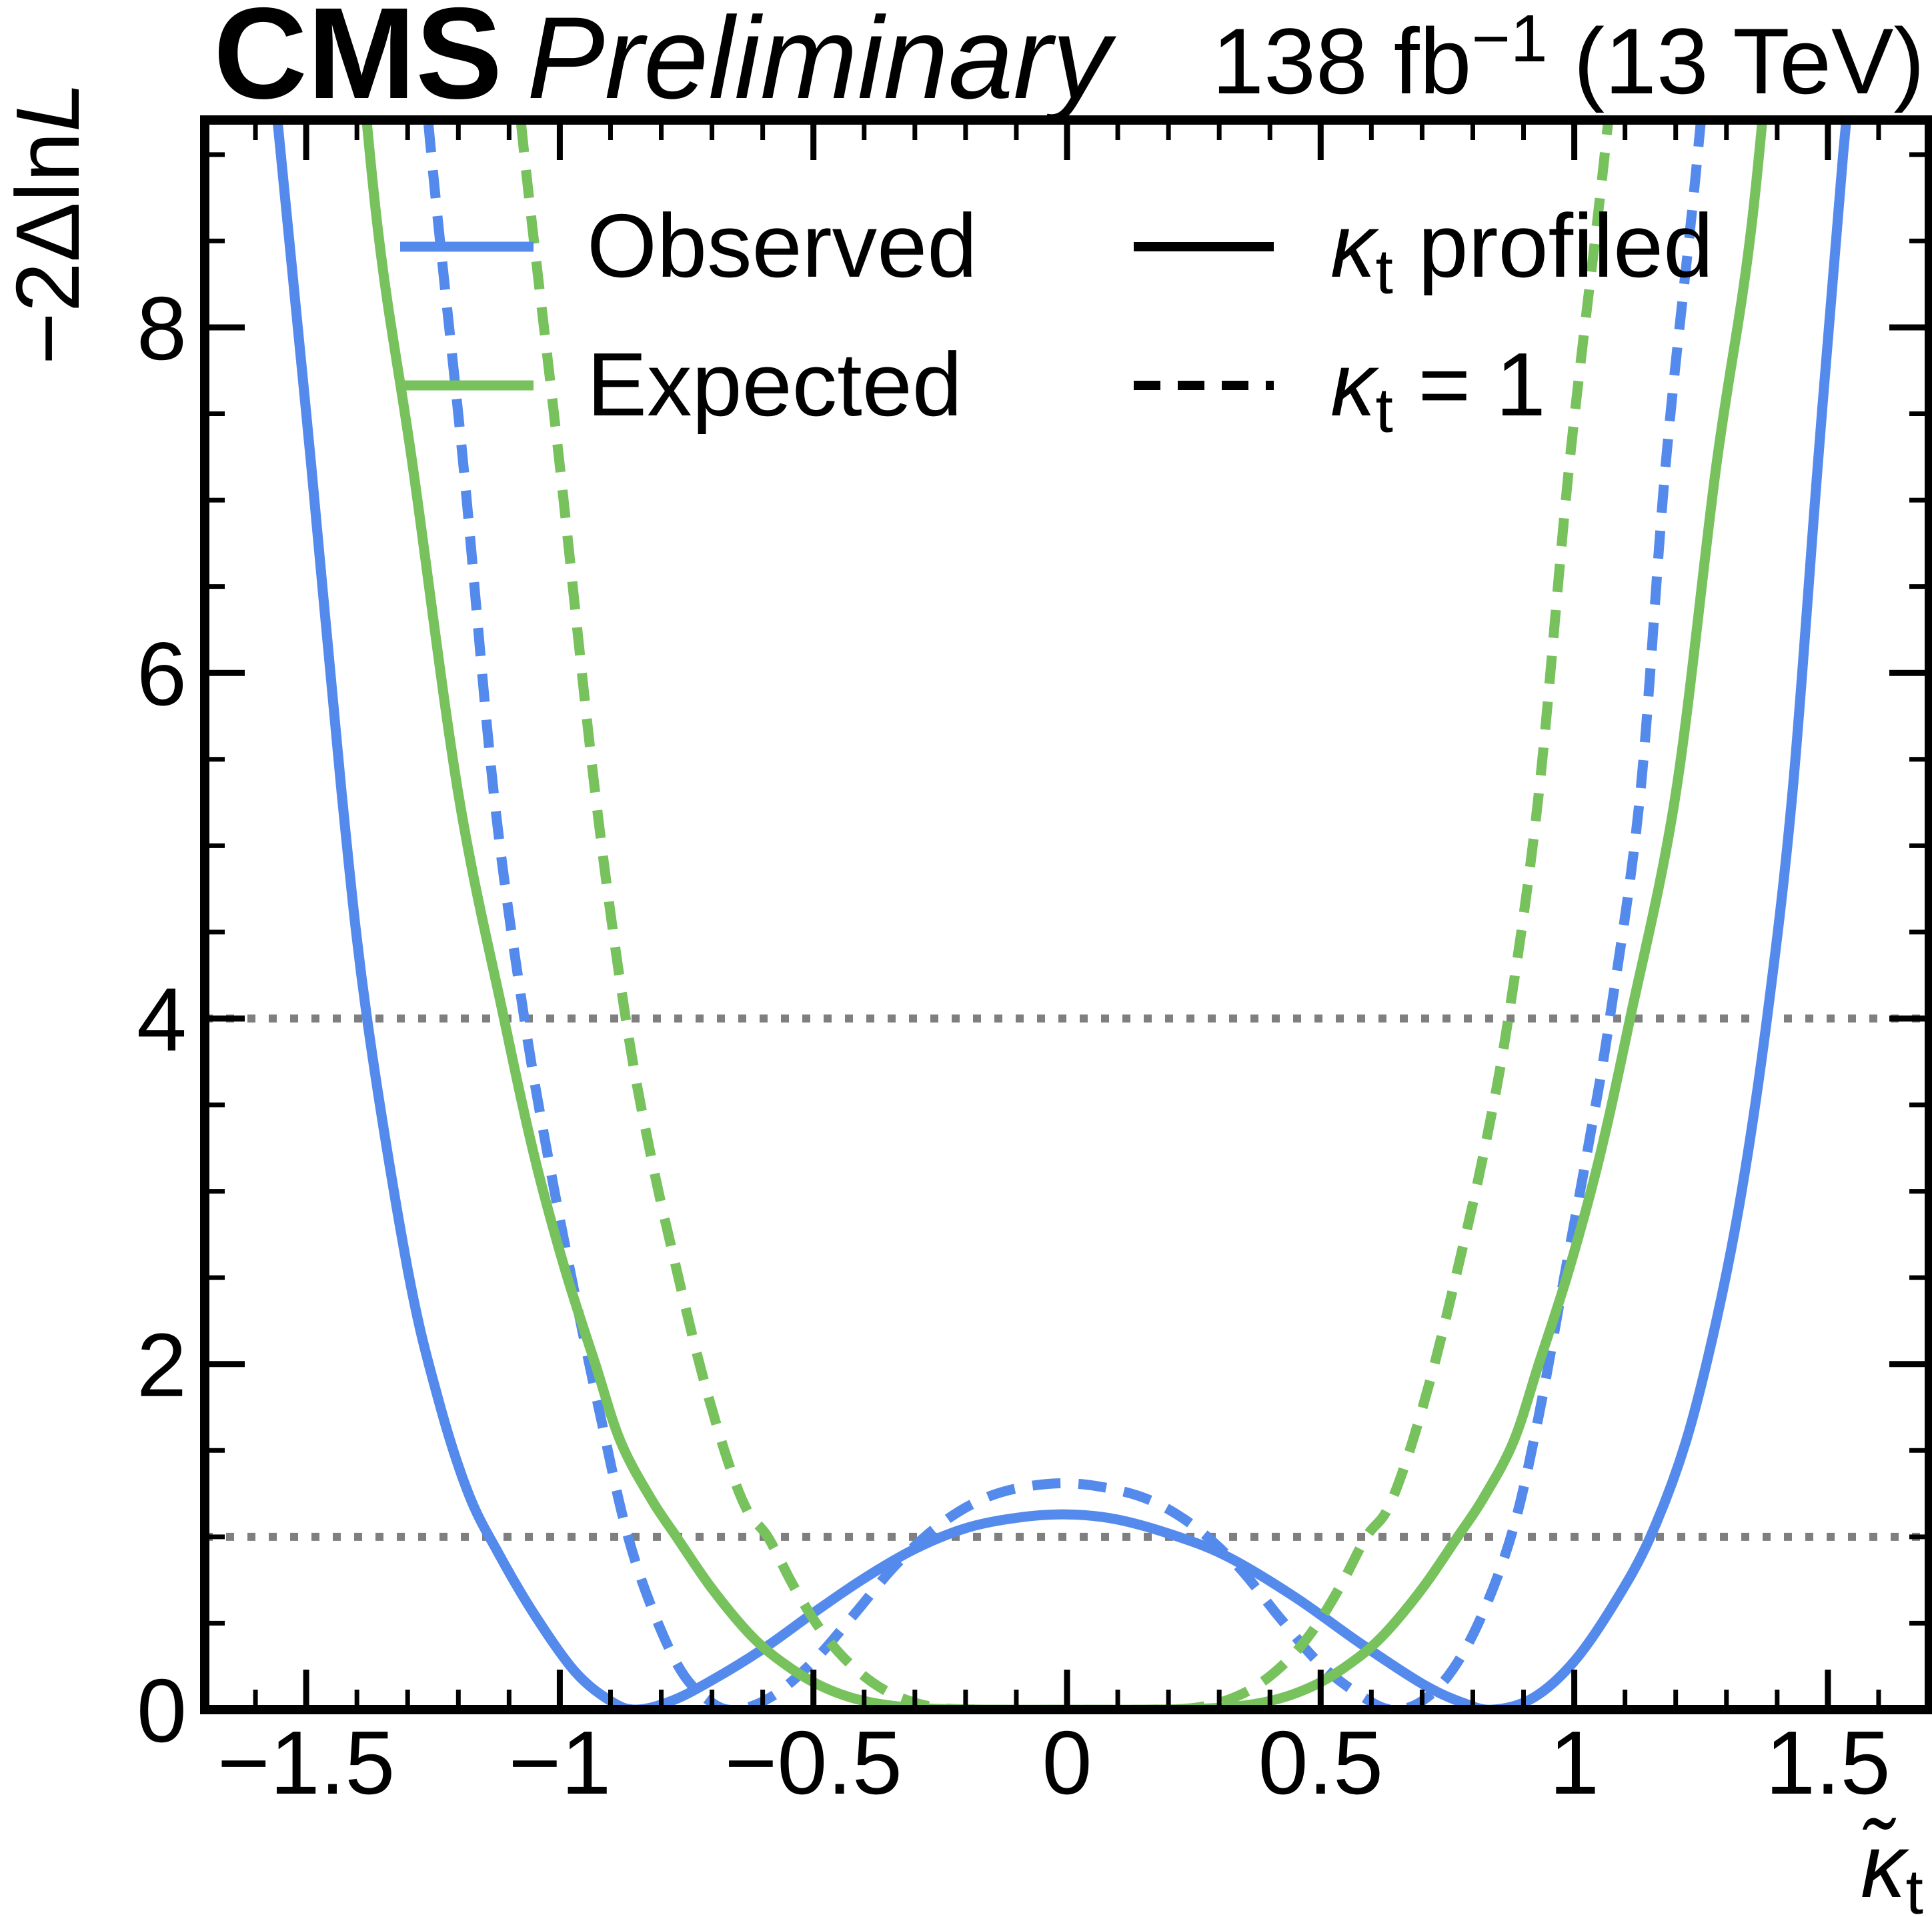  I want to click on y-title-main: −2Δln, so click(49, 249).